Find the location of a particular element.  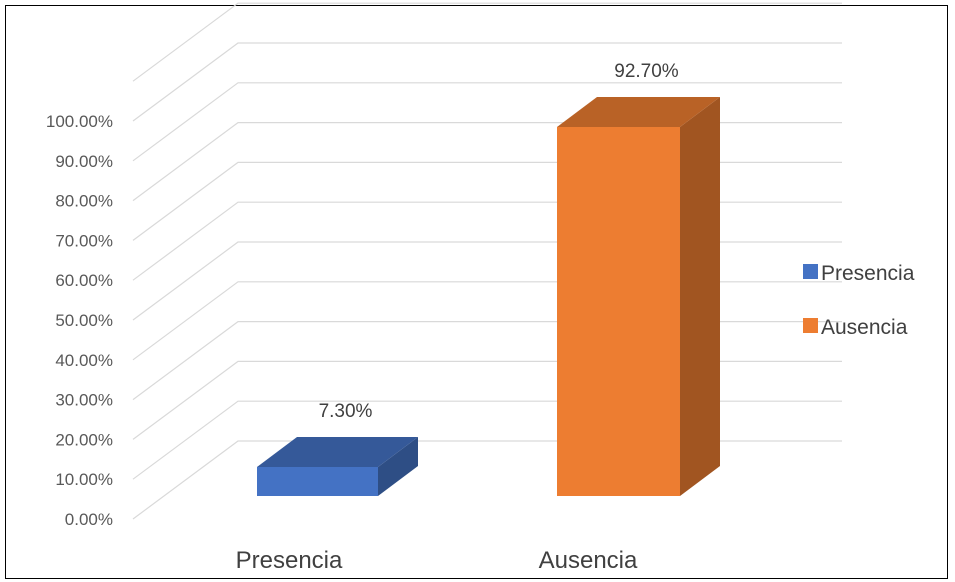

floor-gridline is located at coordinates (487, 480).